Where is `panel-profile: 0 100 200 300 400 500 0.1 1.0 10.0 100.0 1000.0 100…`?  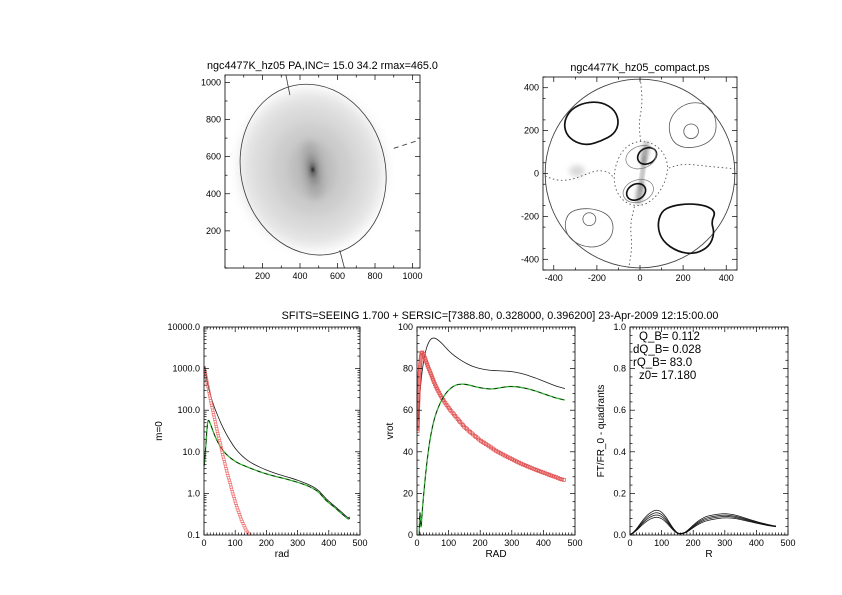 panel-profile: 0 100 200 300 400 500 0.1 1.0 10.0 100.0 1000.0 100… is located at coordinates (261, 441).